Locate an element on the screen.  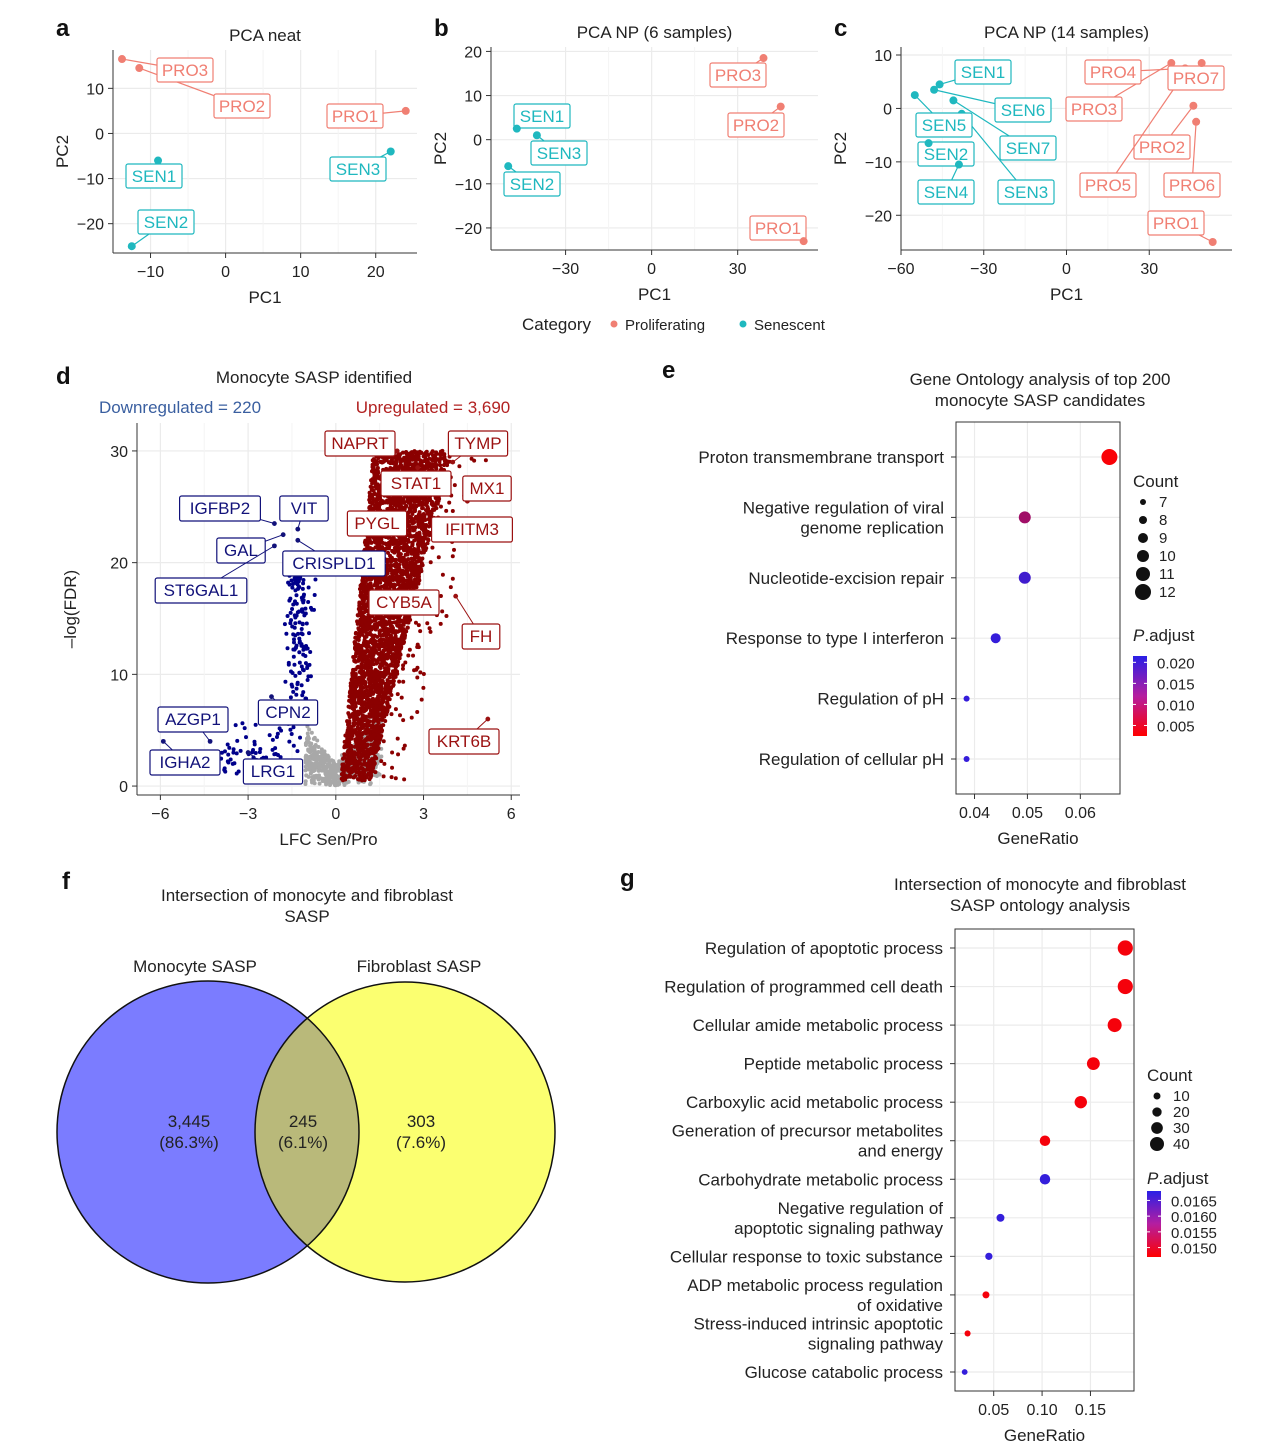
gene-label-azgp1: AZGP1 is located at coordinates (193, 719).